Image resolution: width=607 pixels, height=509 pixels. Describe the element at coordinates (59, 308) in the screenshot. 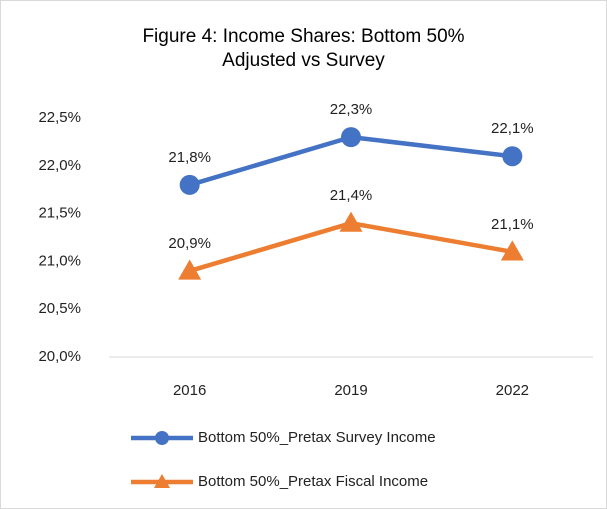

I see `y-tick-label: 20,5%` at that location.